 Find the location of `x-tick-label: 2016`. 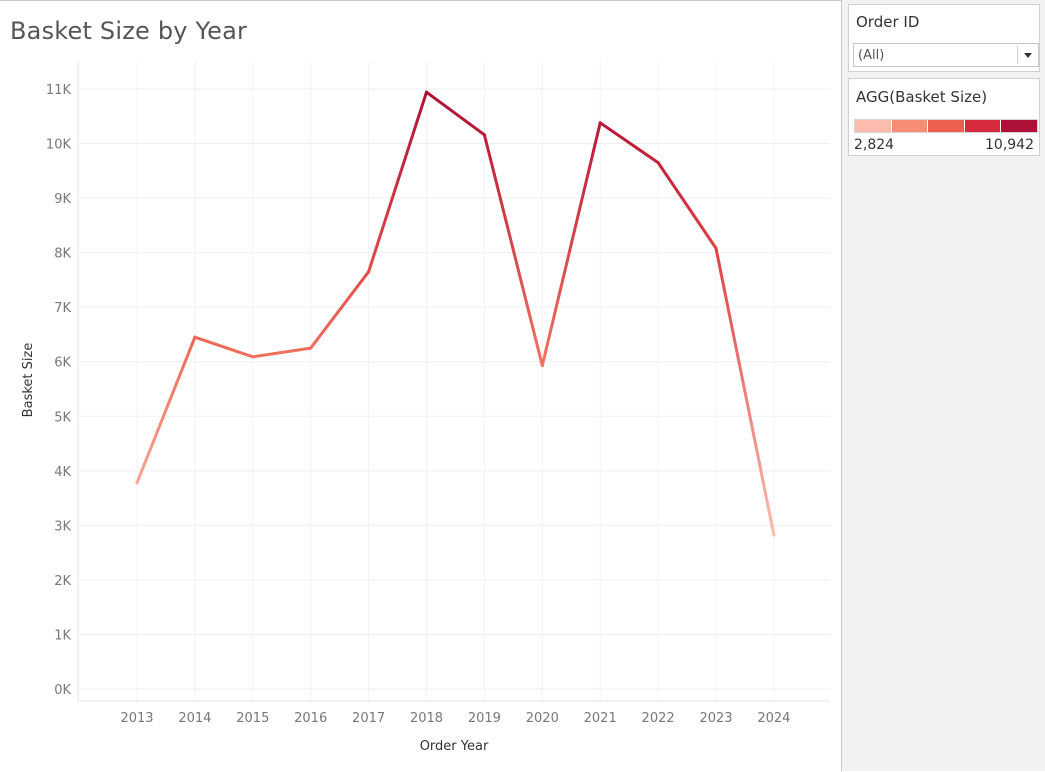

x-tick-label: 2016 is located at coordinates (310, 718).